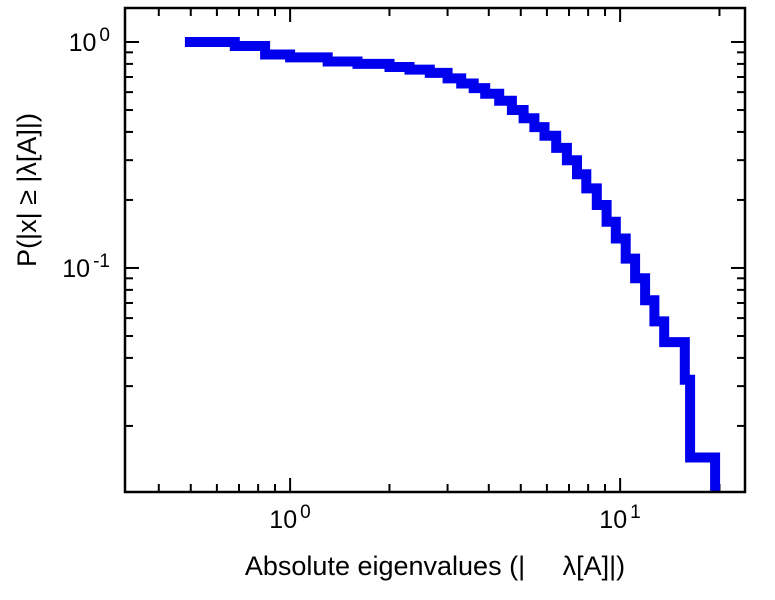 Image resolution: width=775 pixels, height=600 pixels. Describe the element at coordinates (65, 41) in the screenshot. I see `y-tick-label-1e0: 10 0` at that location.